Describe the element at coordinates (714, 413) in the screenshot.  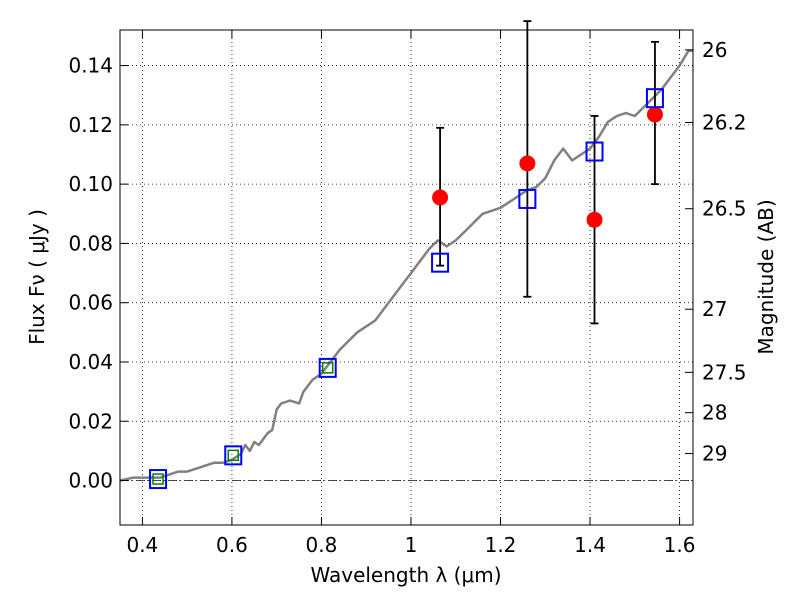
I see `y2-tick-label: 28` at that location.